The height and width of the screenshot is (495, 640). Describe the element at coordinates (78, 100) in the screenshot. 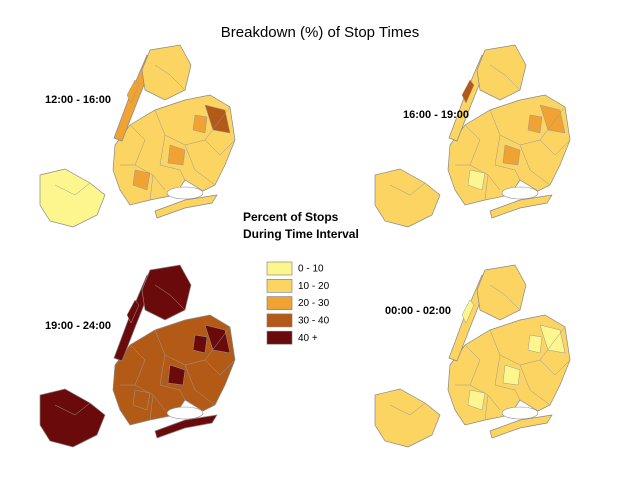

I see `panel-label: 12:00 - 16:00` at that location.